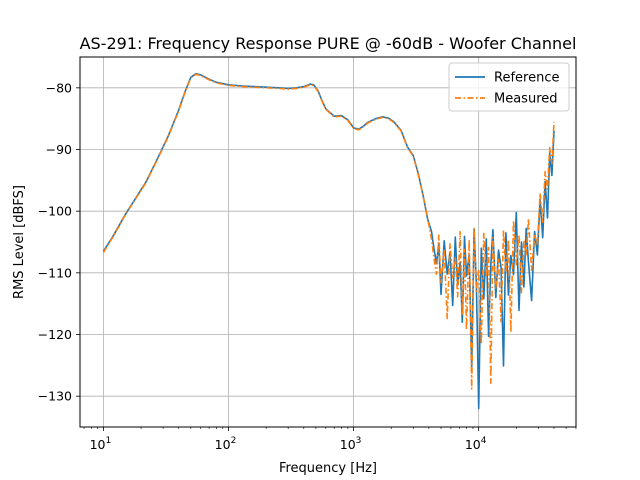 Image resolution: width=640 pixels, height=480 pixels. I want to click on x-tick-label: 104, so click(476, 444).